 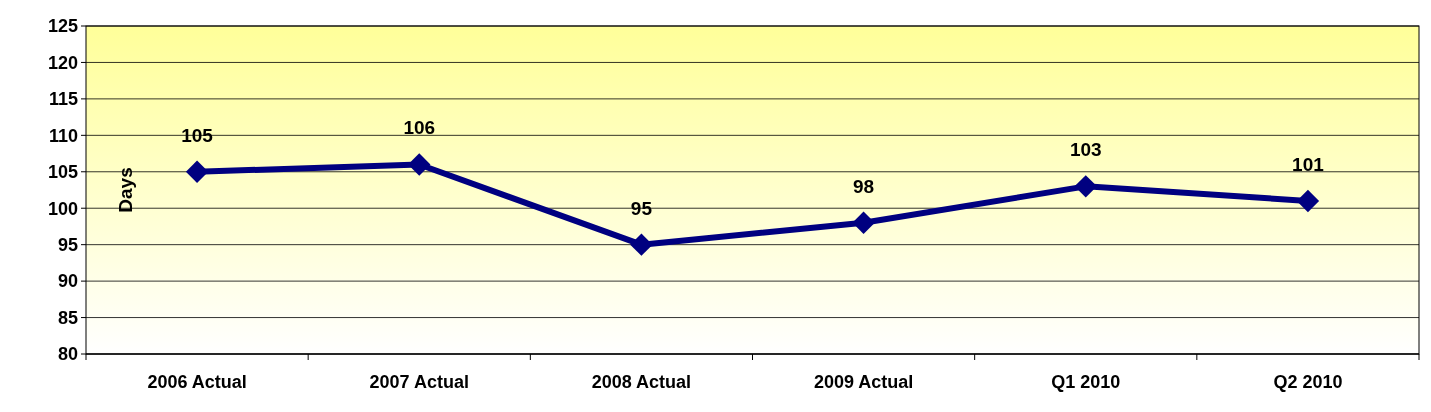 I want to click on y-axis-title: Days, so click(x=125, y=190).